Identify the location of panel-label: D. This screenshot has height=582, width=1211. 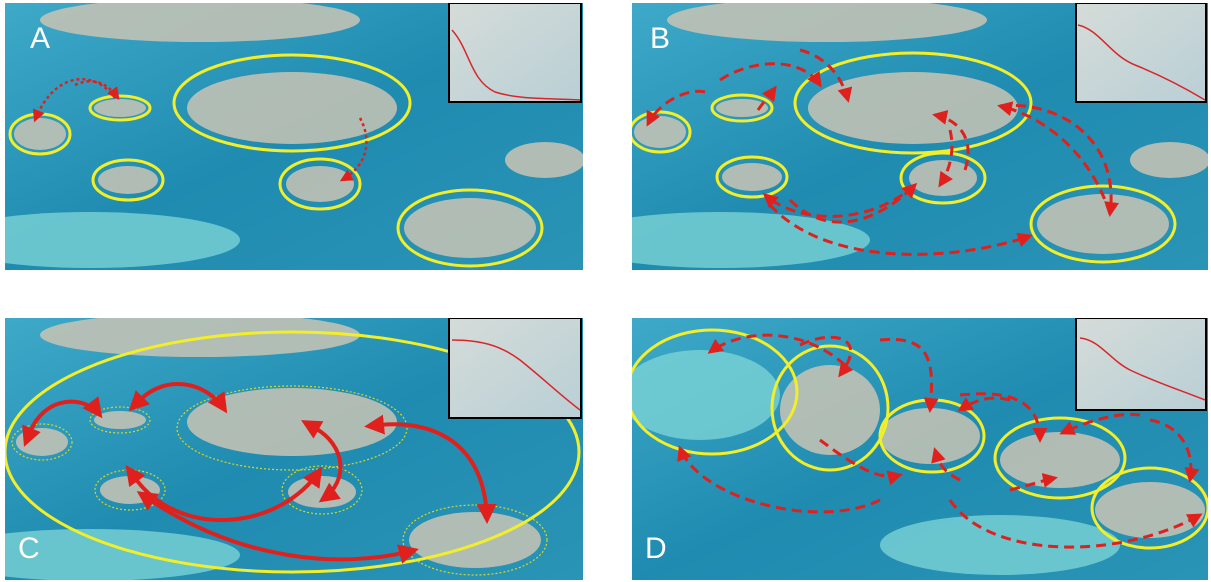
(656, 548).